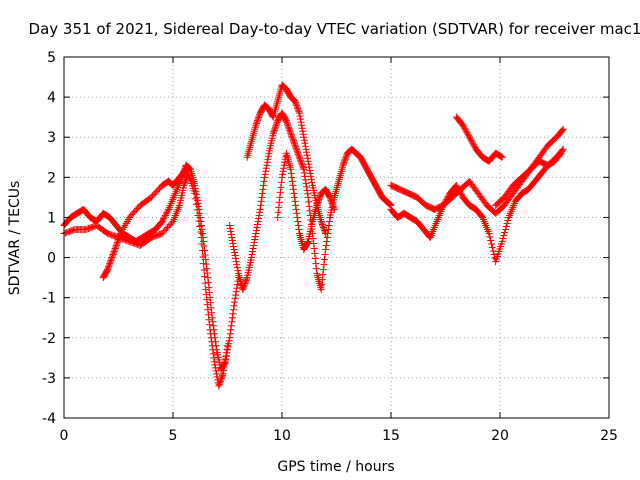 Image resolution: width=640 pixels, height=480 pixels. Describe the element at coordinates (15, 238) in the screenshot. I see `y-axis-label: SDTVAR / TECUs` at that location.